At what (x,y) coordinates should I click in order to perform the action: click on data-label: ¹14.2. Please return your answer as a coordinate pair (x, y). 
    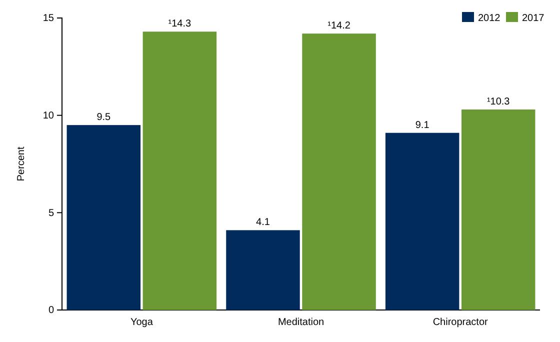
    Looking at the image, I should click on (339, 26).